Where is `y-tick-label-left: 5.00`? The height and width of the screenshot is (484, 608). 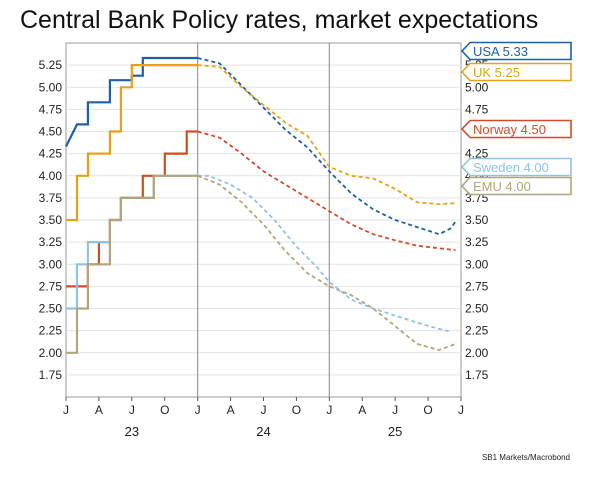 y-tick-label-left: 5.00 is located at coordinates (51, 87).